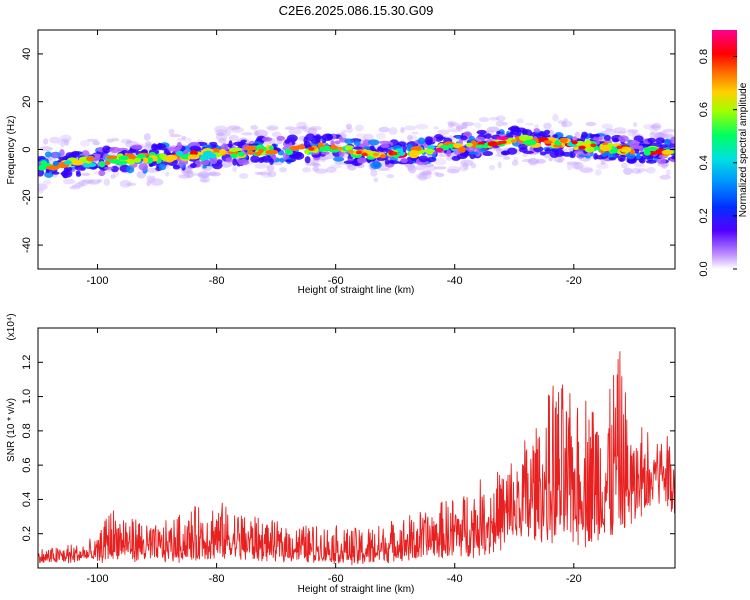 This screenshot has width=750, height=600. What do you see at coordinates (704, 162) in the screenshot?
I see `colorbar-tick-label: 0.4` at bounding box center [704, 162].